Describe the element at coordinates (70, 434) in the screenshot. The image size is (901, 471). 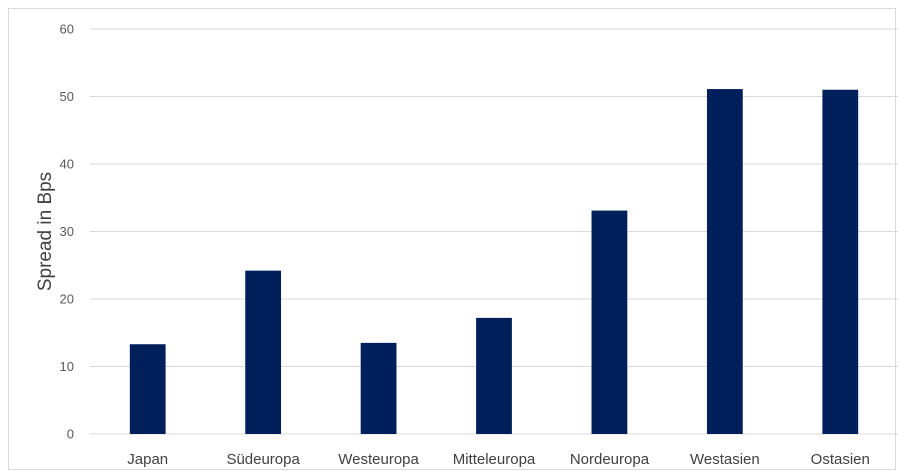
I see `y-tick-label: 0` at that location.